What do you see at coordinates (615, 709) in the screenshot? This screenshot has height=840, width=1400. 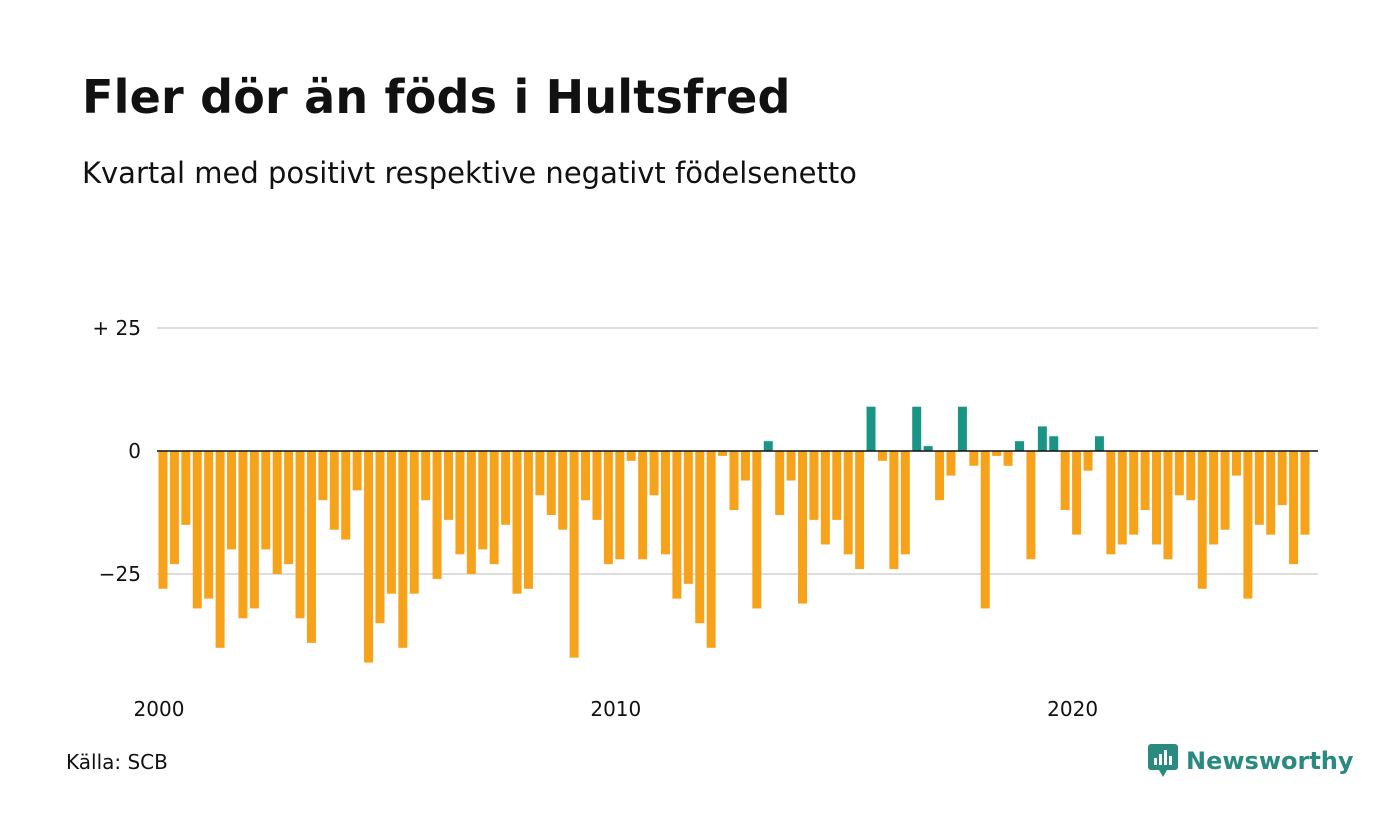 I see `x-tick-label: 2010` at bounding box center [615, 709].